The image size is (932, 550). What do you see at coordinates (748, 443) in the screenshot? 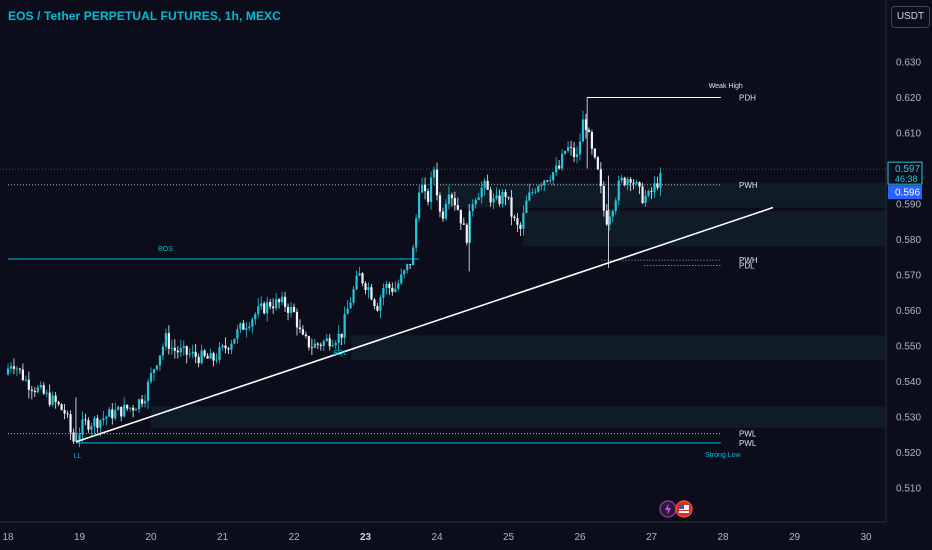
I see `level-label-pwl2: PWL` at bounding box center [748, 443].